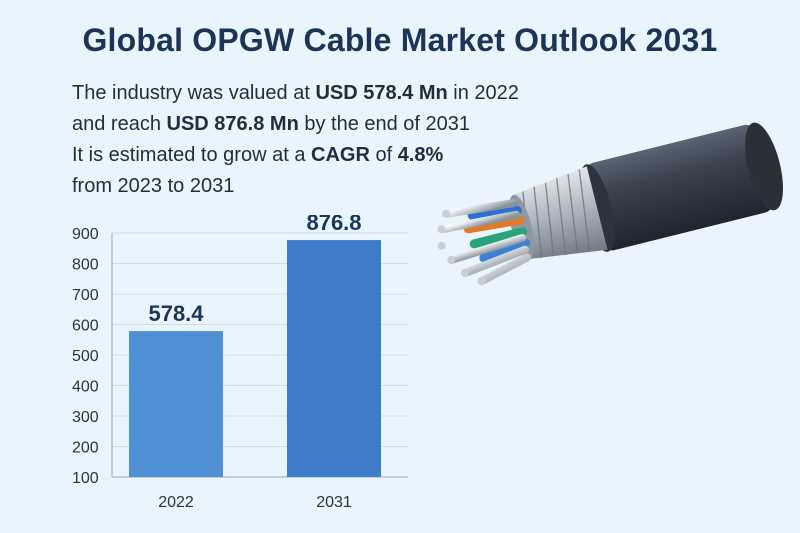 This screenshot has height=533, width=800. What do you see at coordinates (85, 234) in the screenshot?
I see `y-tick-label: 900` at bounding box center [85, 234].